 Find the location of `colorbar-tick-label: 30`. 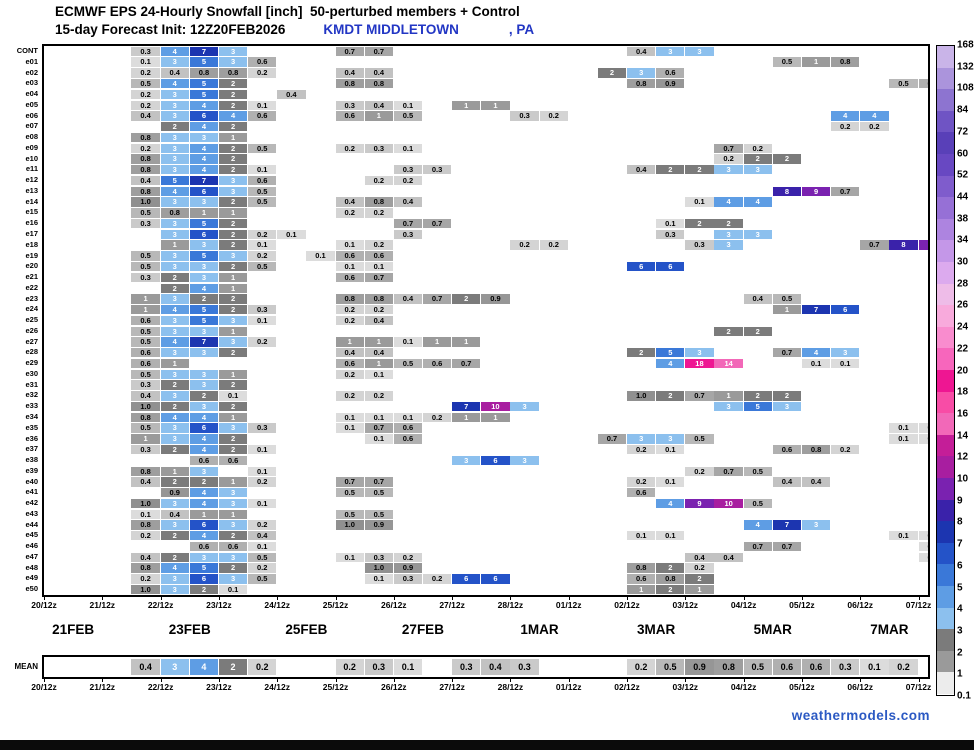

colorbar-tick-label: 30 is located at coordinates (963, 262).